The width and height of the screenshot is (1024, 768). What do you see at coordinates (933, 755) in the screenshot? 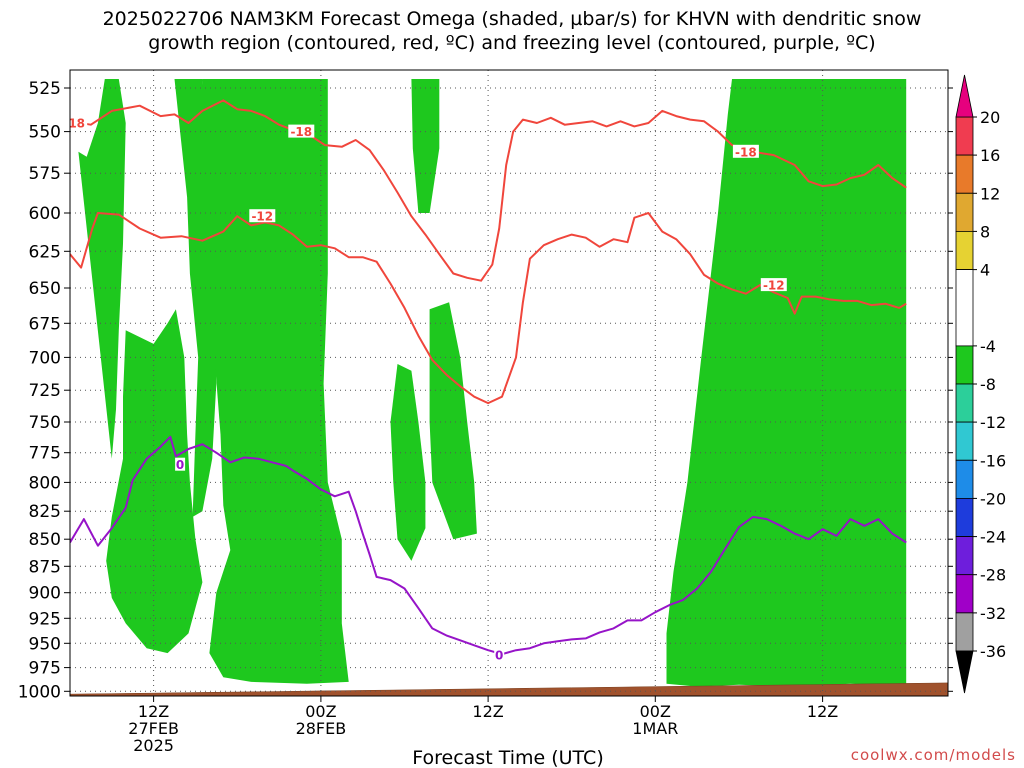
I see `credit-text: coolwx.com/models` at bounding box center [933, 755].